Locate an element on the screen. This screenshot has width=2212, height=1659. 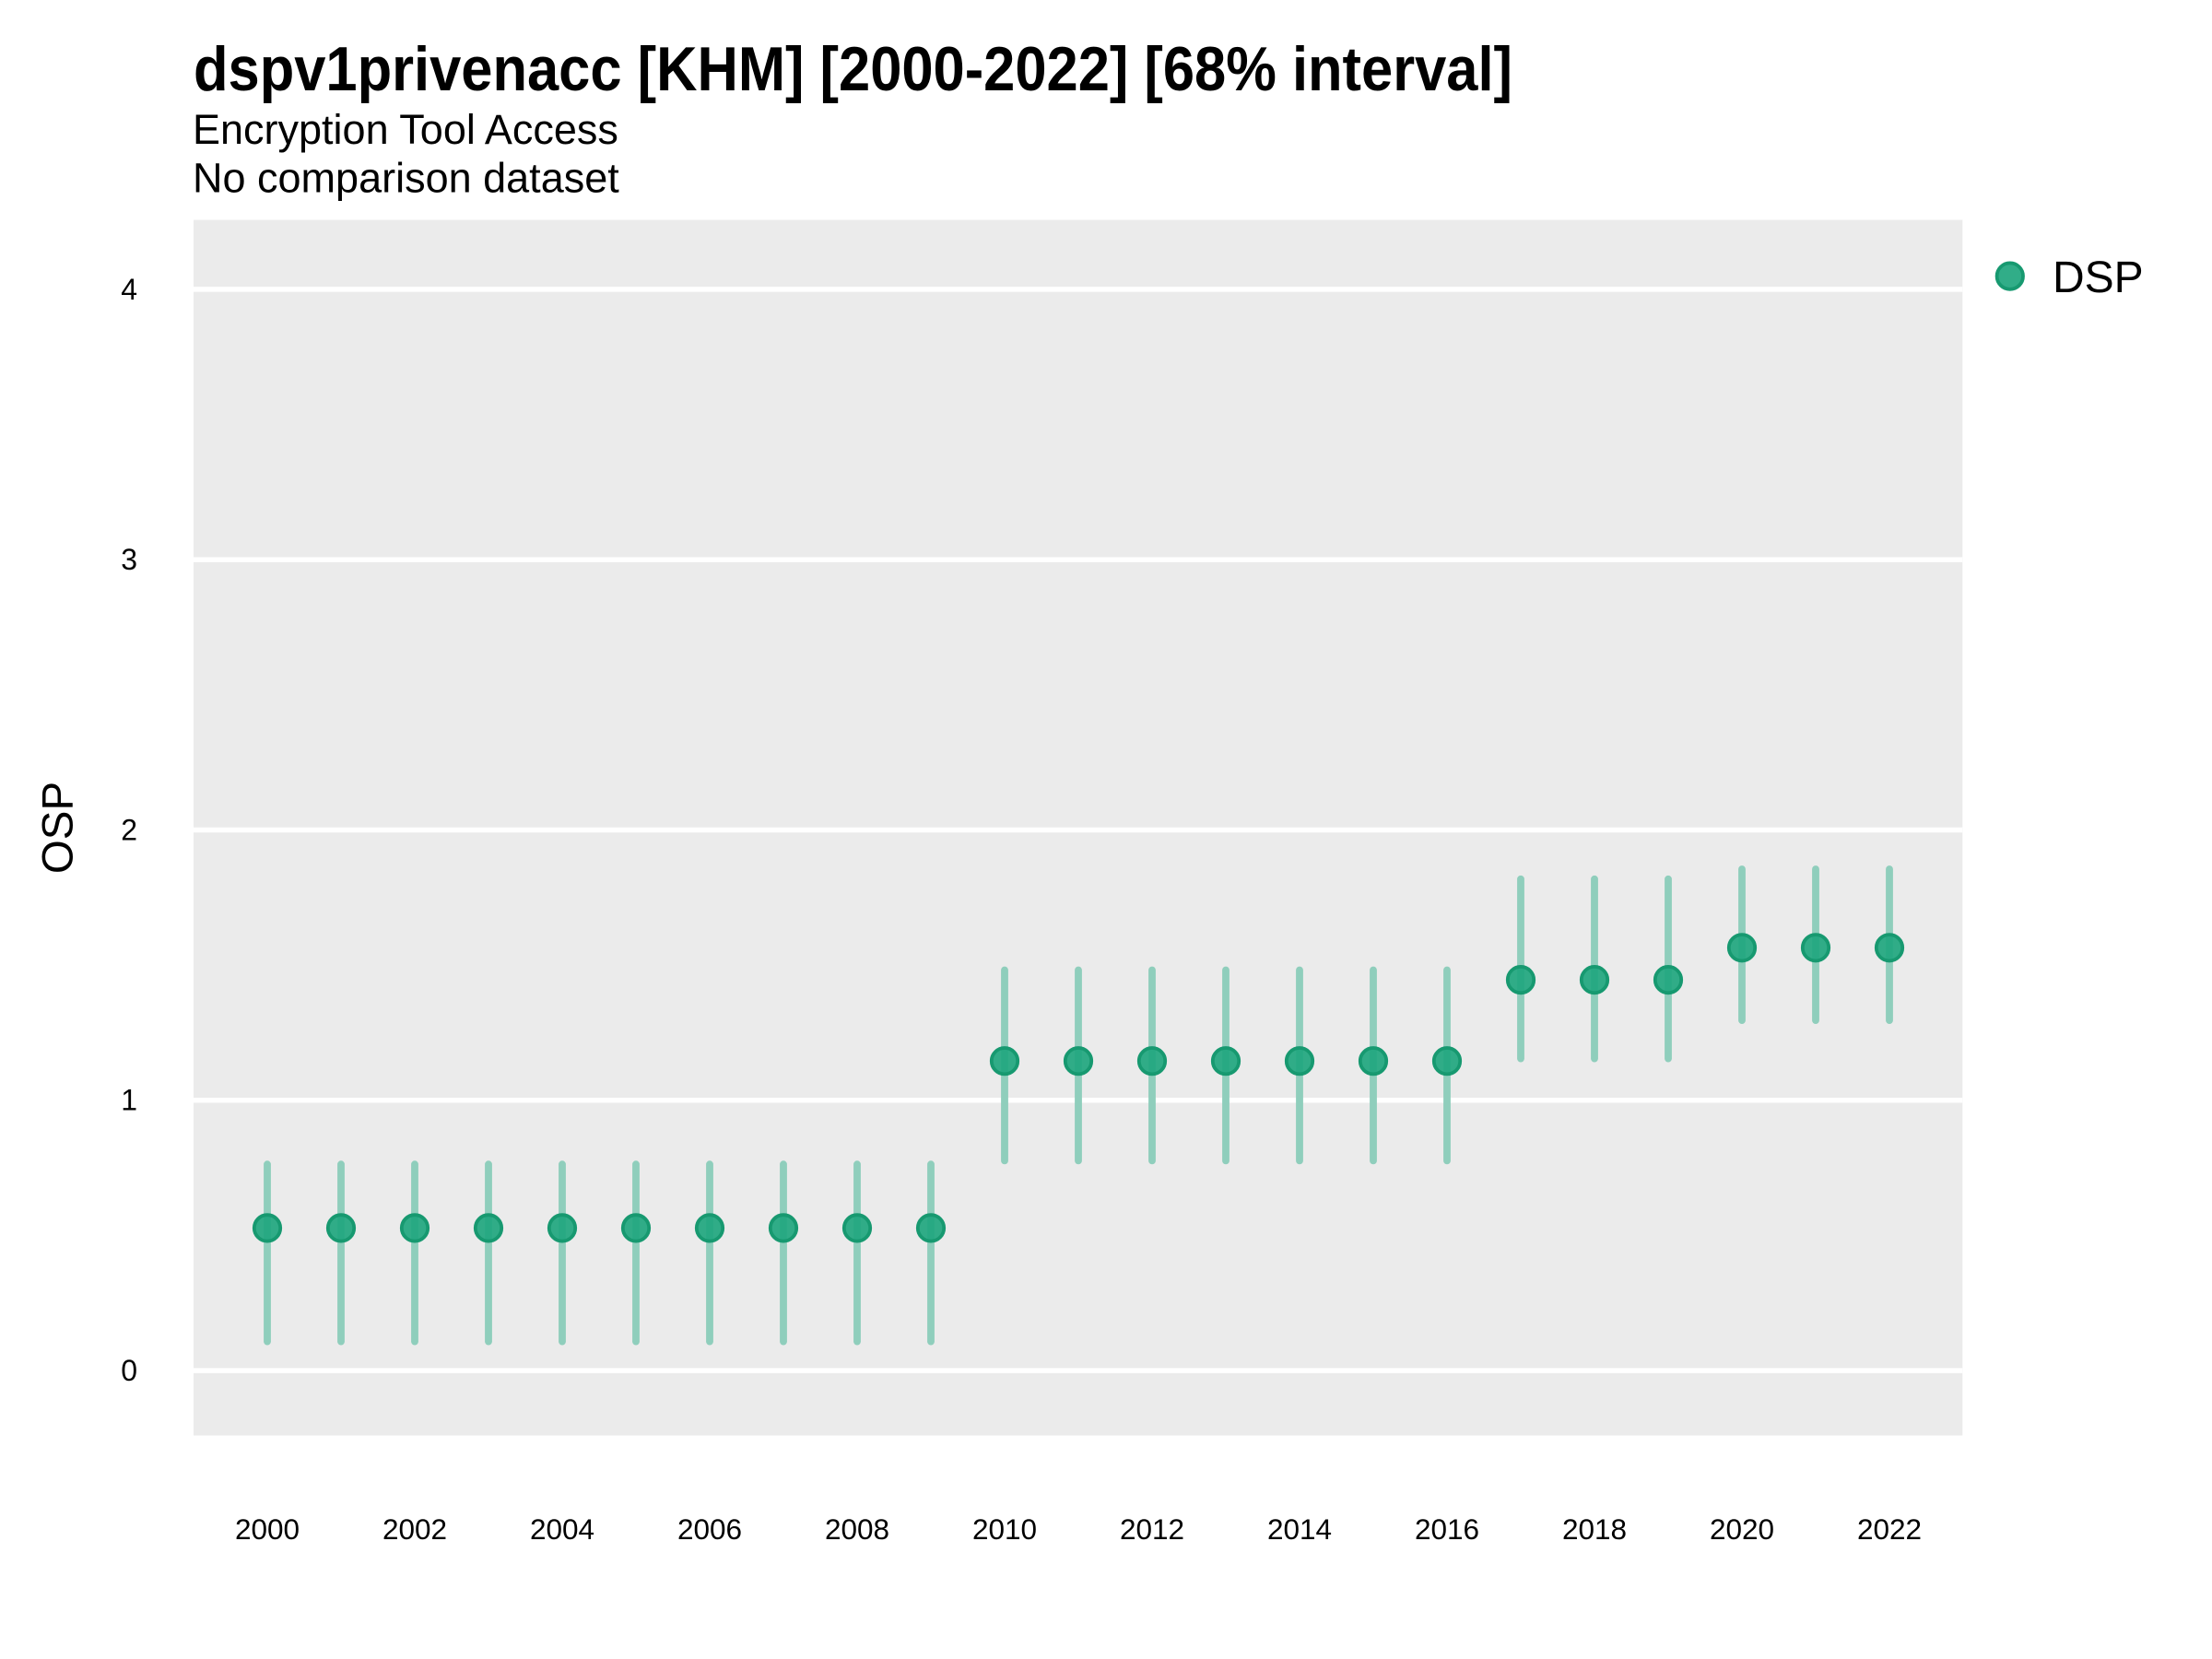
svg-text: 4 is located at coordinates (129, 289).